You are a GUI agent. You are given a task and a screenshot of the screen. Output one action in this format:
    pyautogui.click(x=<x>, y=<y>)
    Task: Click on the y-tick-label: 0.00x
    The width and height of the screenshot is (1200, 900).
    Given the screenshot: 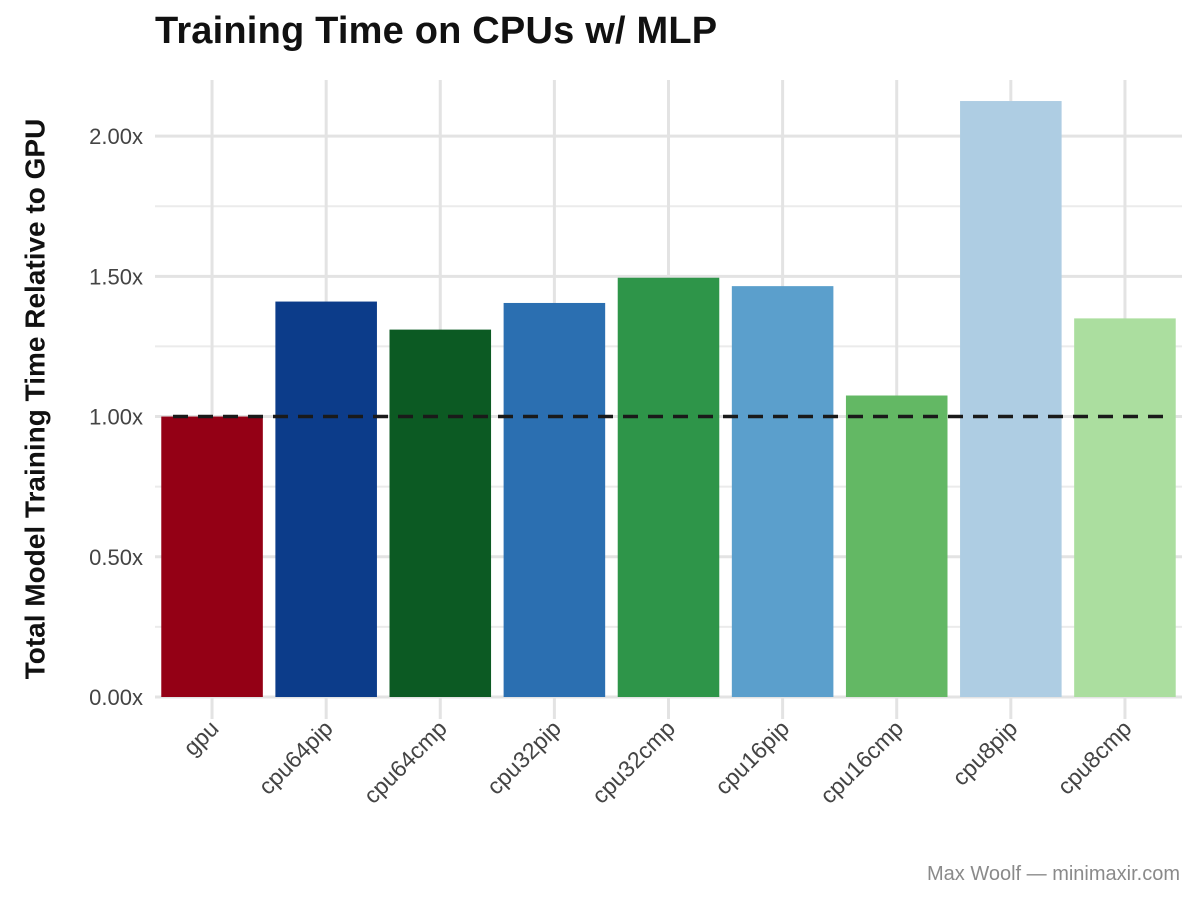 What is the action you would take?
    pyautogui.click(x=116, y=697)
    